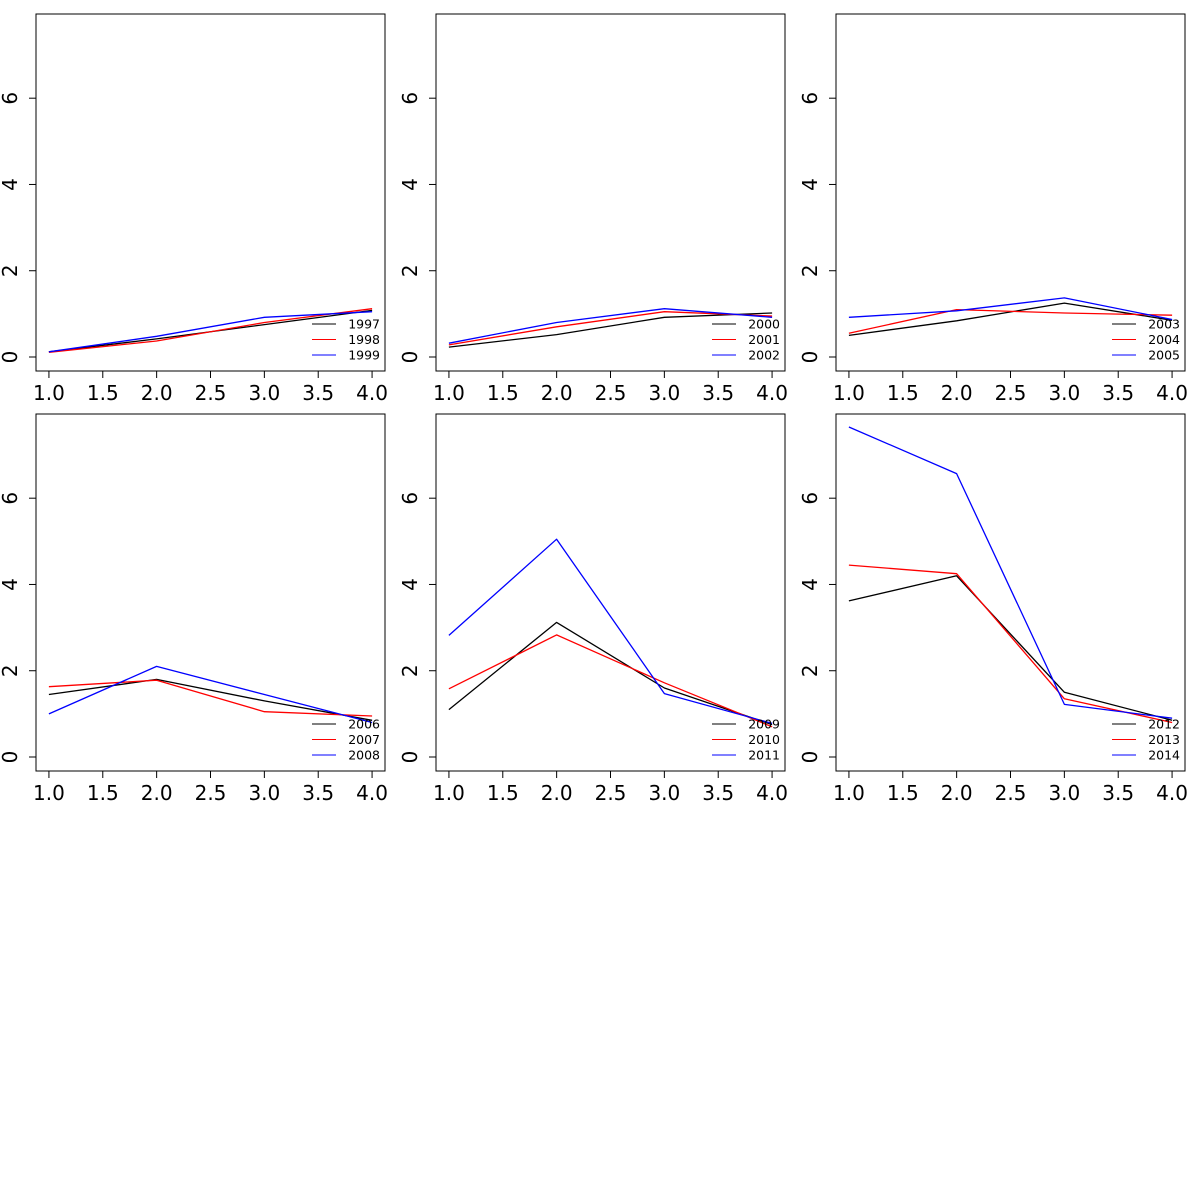 The height and width of the screenshot is (1200, 1200). Describe the element at coordinates (364, 339) in the screenshot. I see `legend-label: 1998` at that location.